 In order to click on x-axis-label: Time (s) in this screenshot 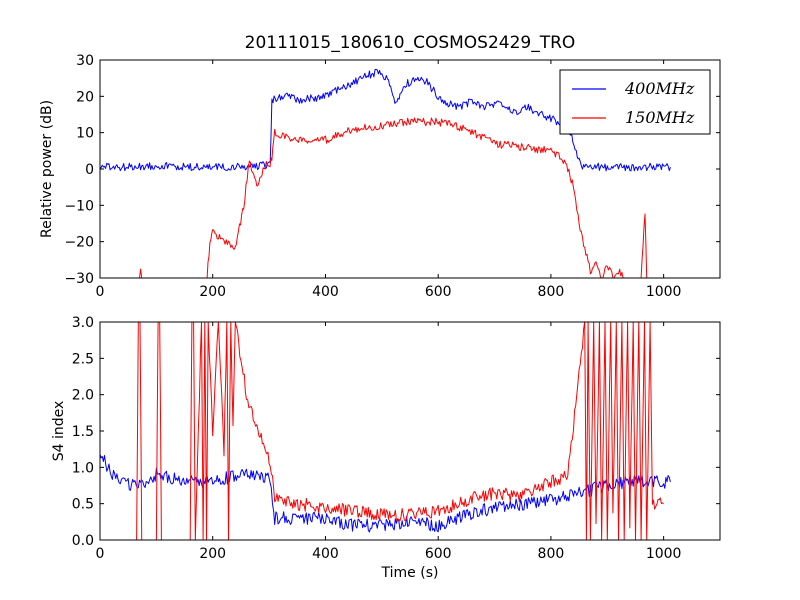, I will do `click(410, 573)`.